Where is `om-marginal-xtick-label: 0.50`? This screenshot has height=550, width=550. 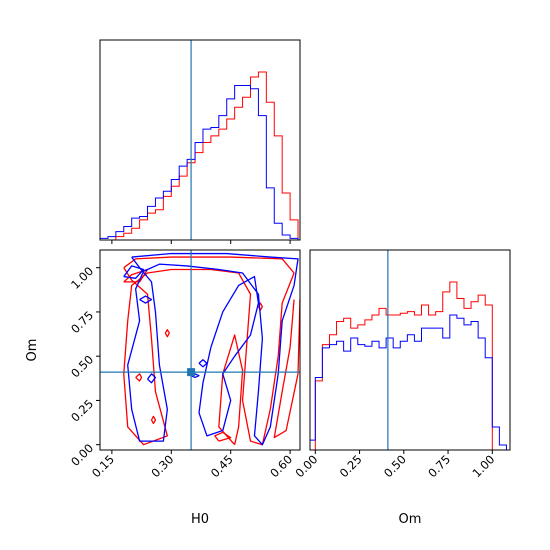 om-marginal-xtick-label: 0.50 is located at coordinates (395, 466).